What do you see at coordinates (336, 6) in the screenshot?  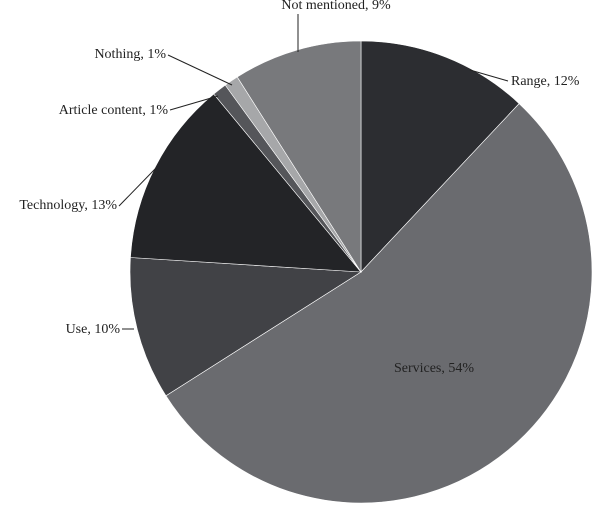 I see `slice-label: Not mentioned, 9%` at bounding box center [336, 6].